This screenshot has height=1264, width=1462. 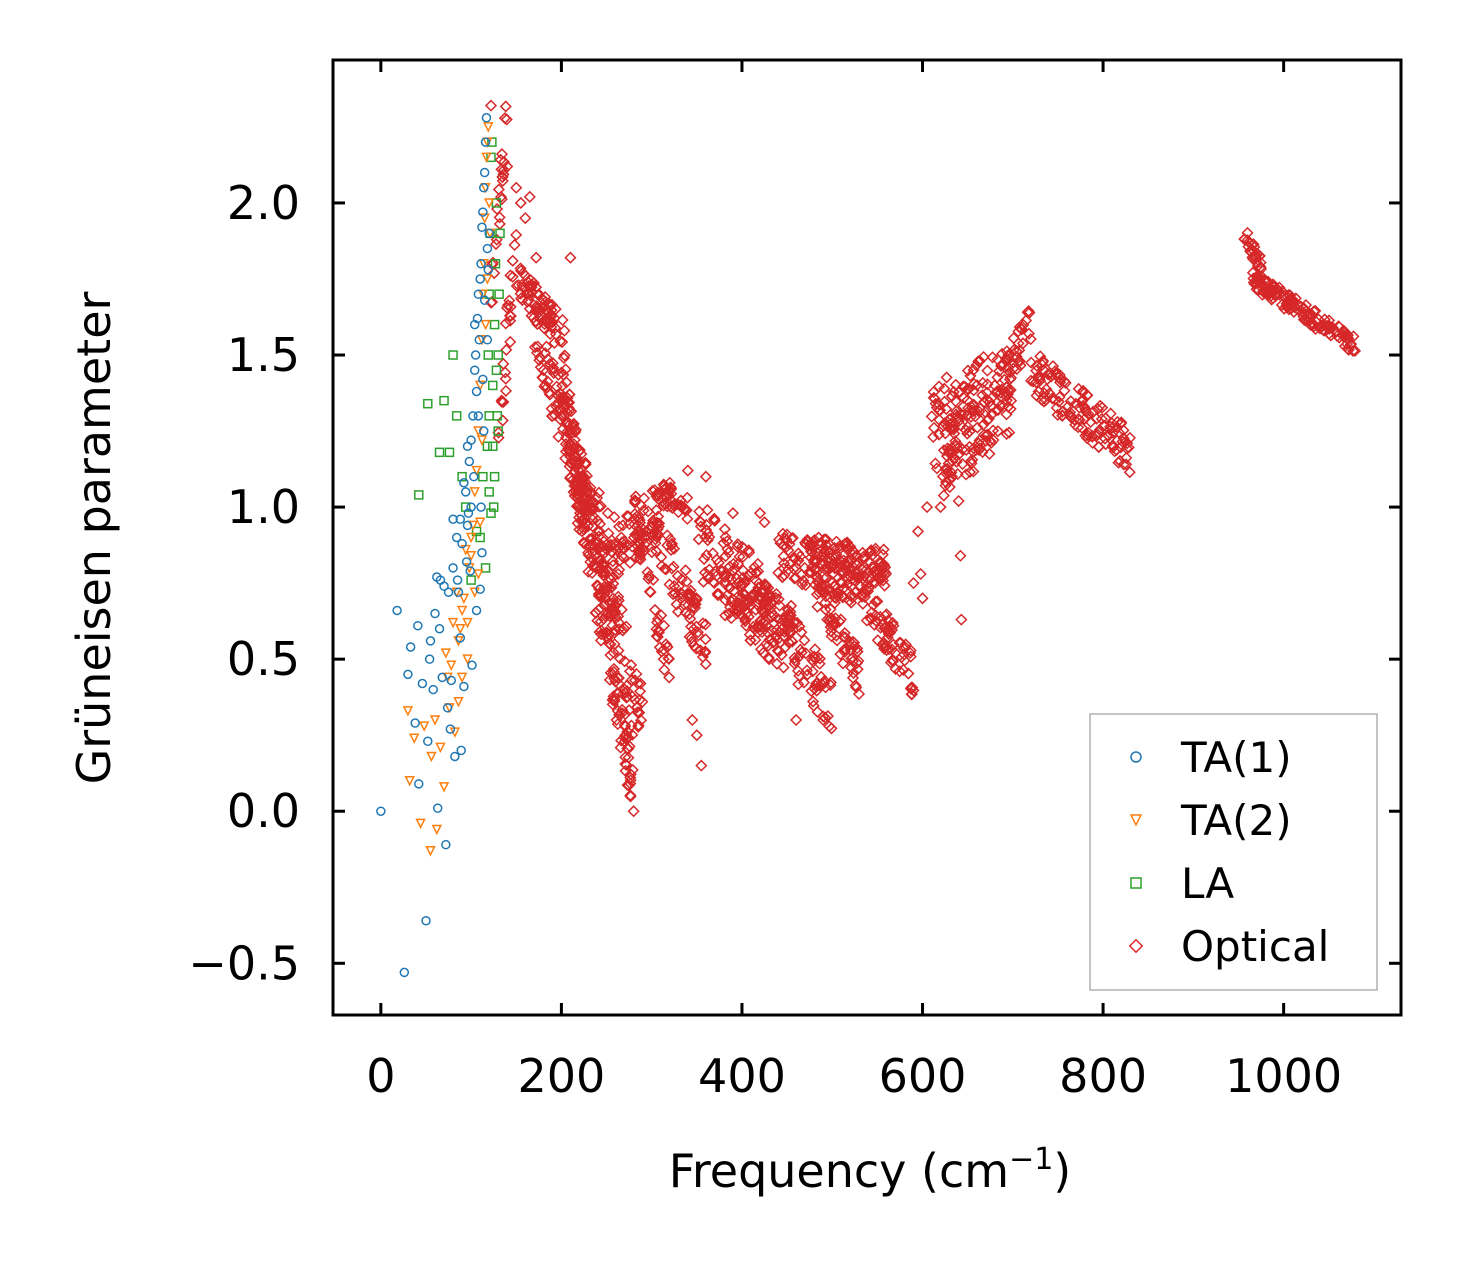 What do you see at coordinates (1136, 883) in the screenshot?
I see `legend-marker` at bounding box center [1136, 883].